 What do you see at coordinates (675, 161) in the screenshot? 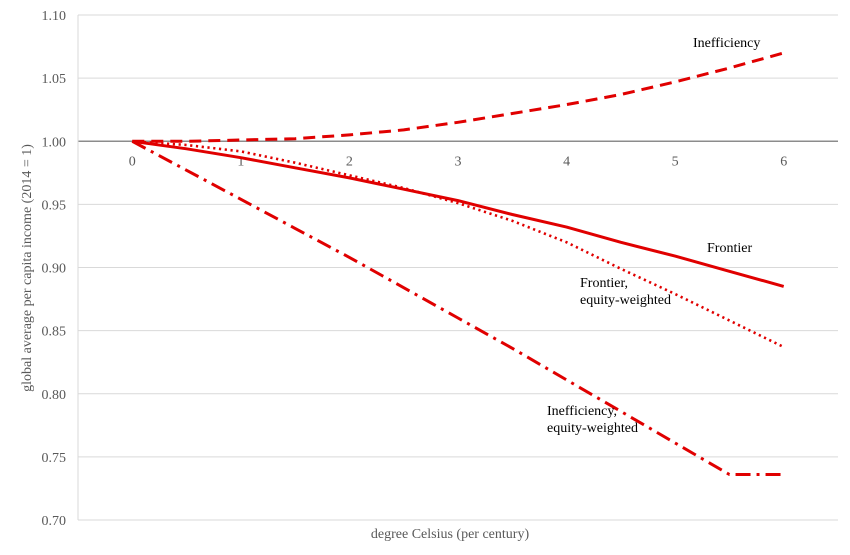
I see `x-tick-label: 5` at bounding box center [675, 161].